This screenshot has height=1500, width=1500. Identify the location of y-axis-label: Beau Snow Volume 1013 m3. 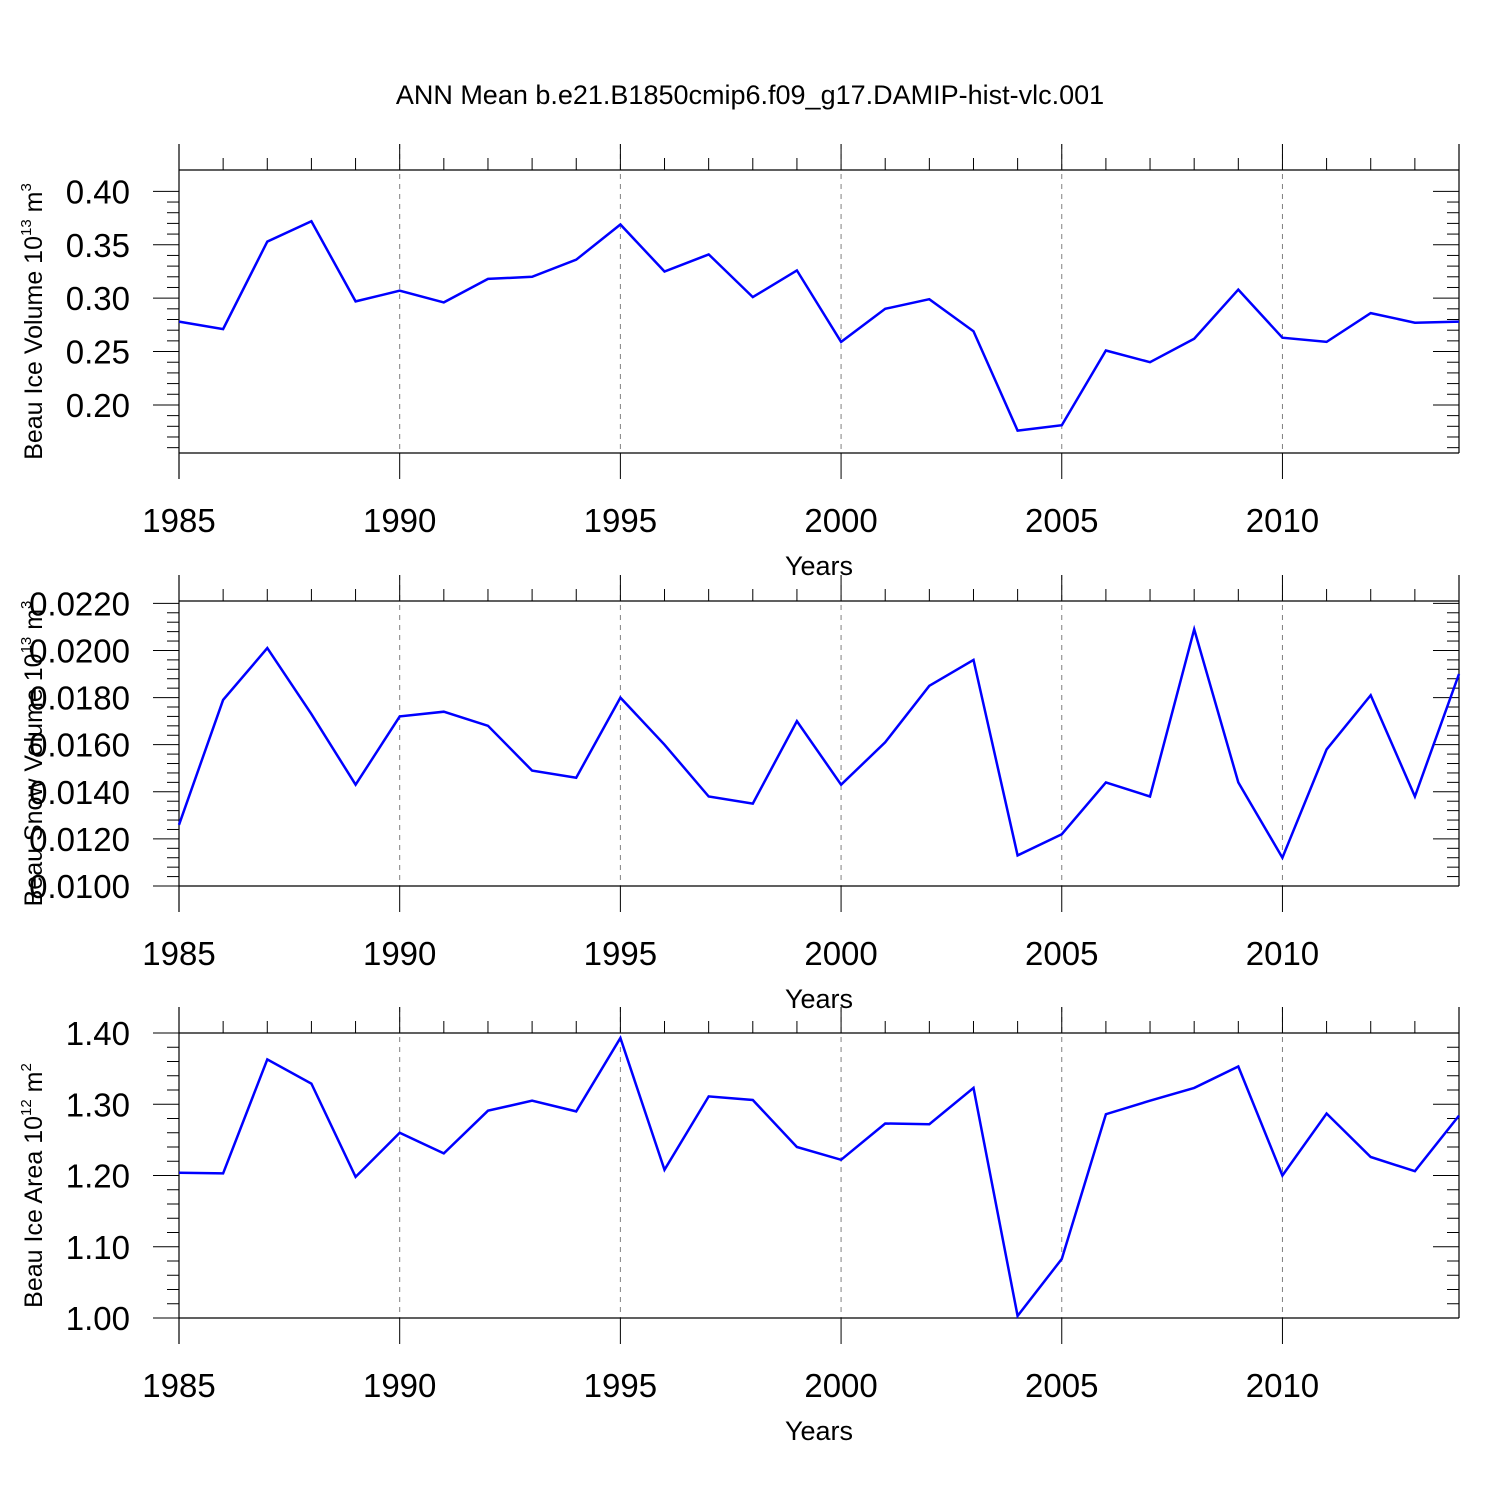
(33, 754).